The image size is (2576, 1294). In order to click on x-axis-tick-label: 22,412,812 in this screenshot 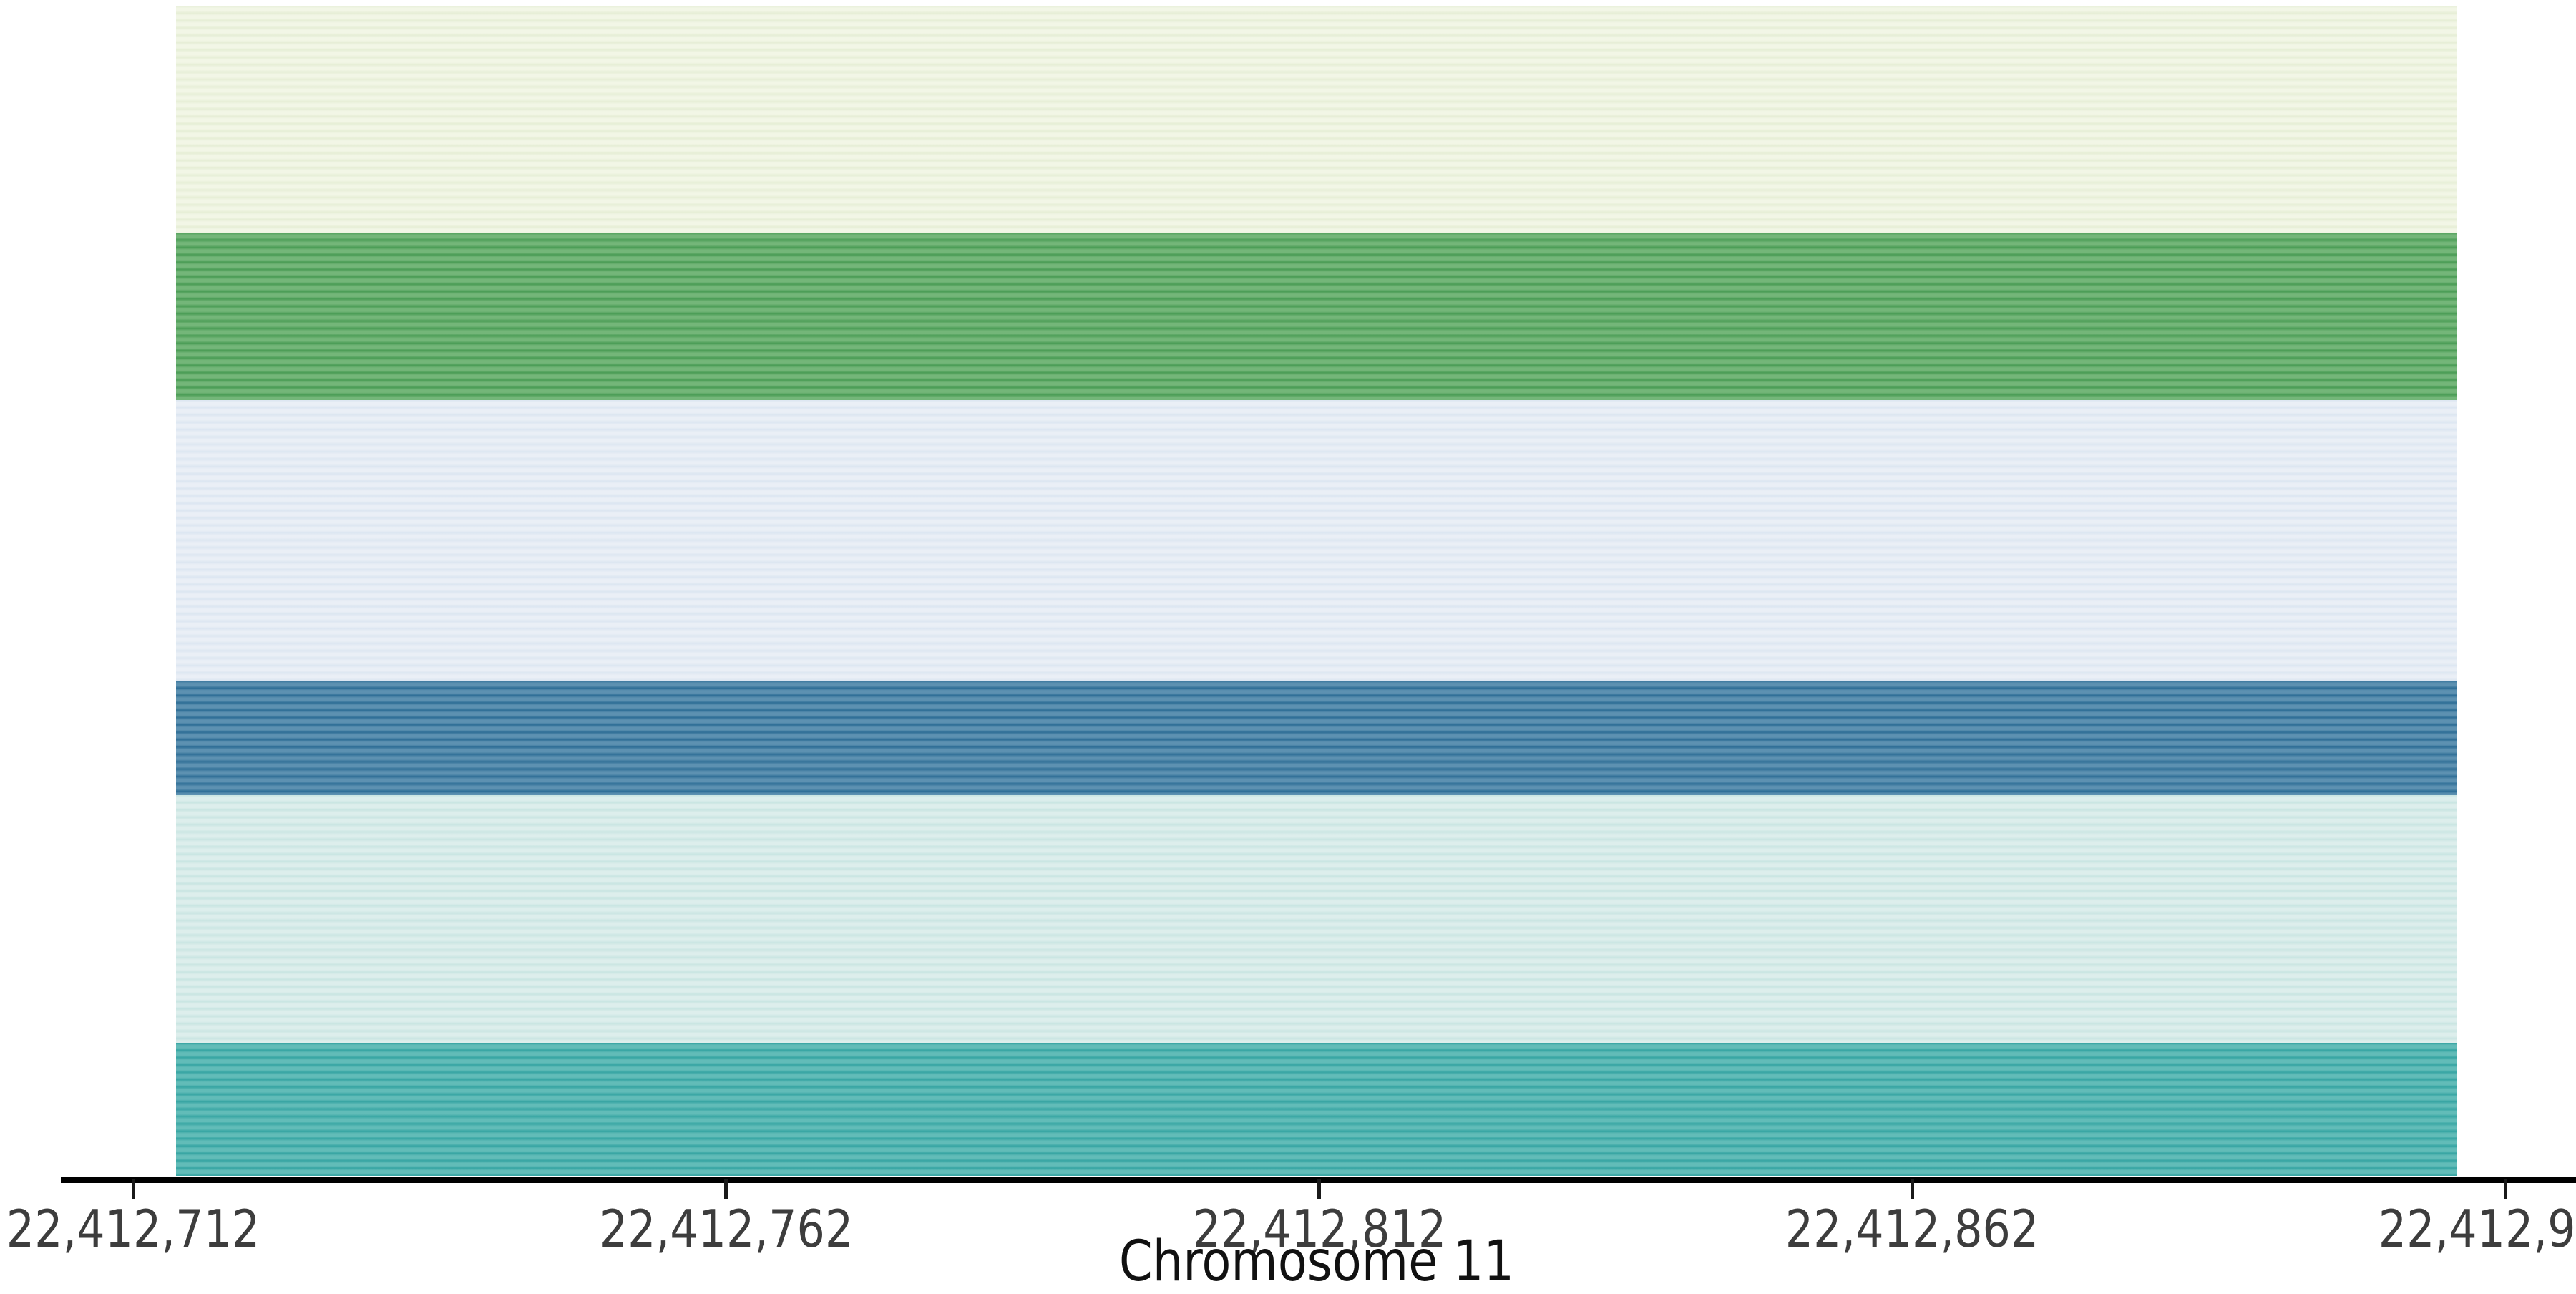, I will do `click(1318, 1229)`.